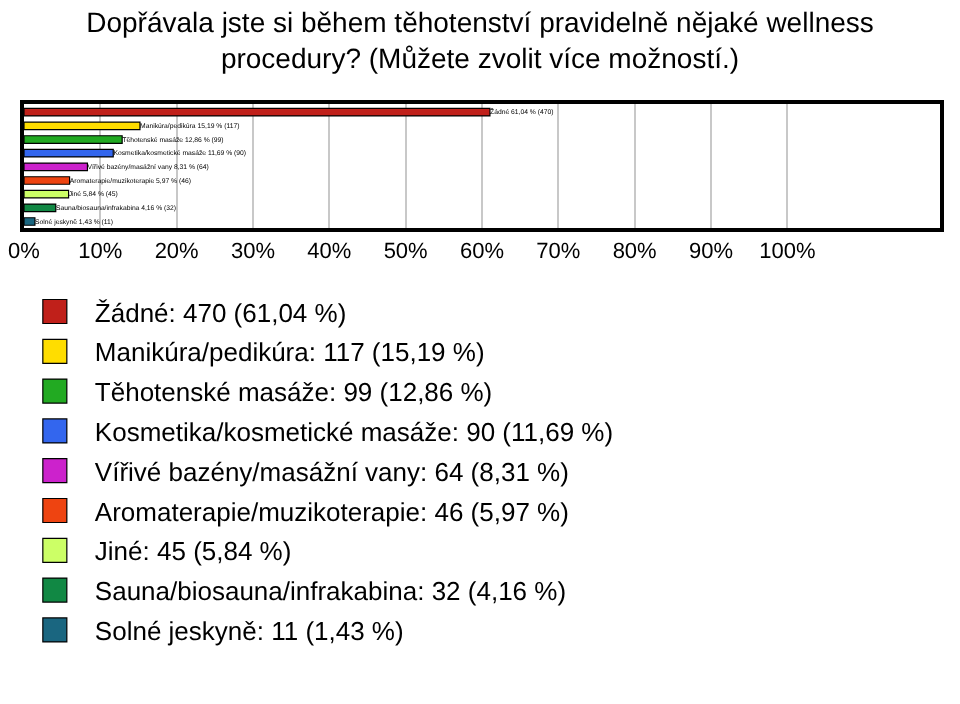 Image resolution: width=960 pixels, height=704 pixels. Describe the element at coordinates (289, 352) in the screenshot. I see `legend-label: Manikúra/pedikúra: 117 (15,19 %)` at that location.